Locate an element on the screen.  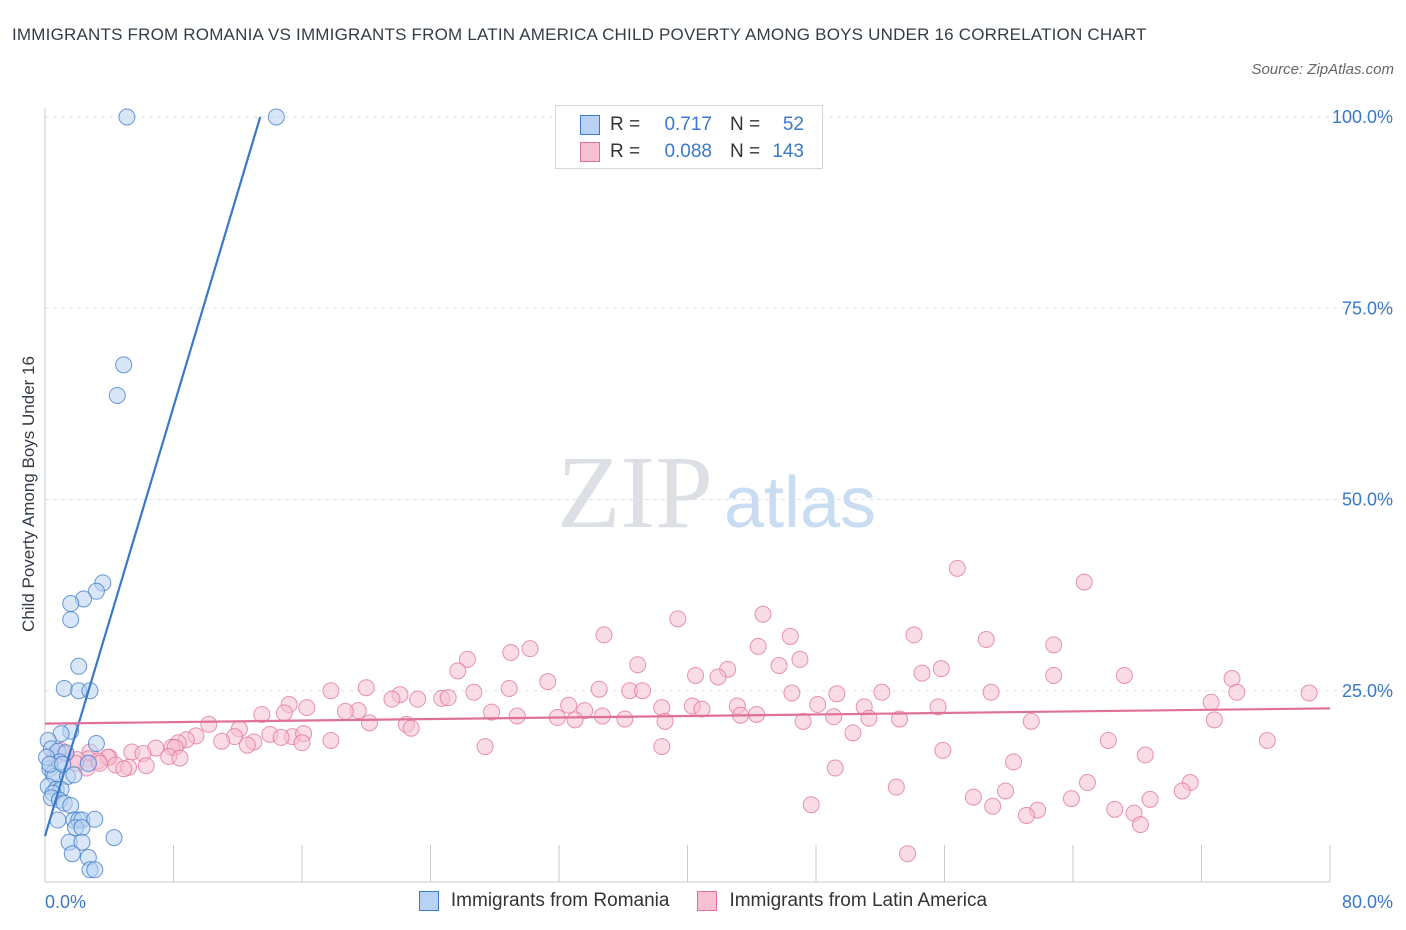
x-tick-label: 0.0% is located at coordinates (65, 902).